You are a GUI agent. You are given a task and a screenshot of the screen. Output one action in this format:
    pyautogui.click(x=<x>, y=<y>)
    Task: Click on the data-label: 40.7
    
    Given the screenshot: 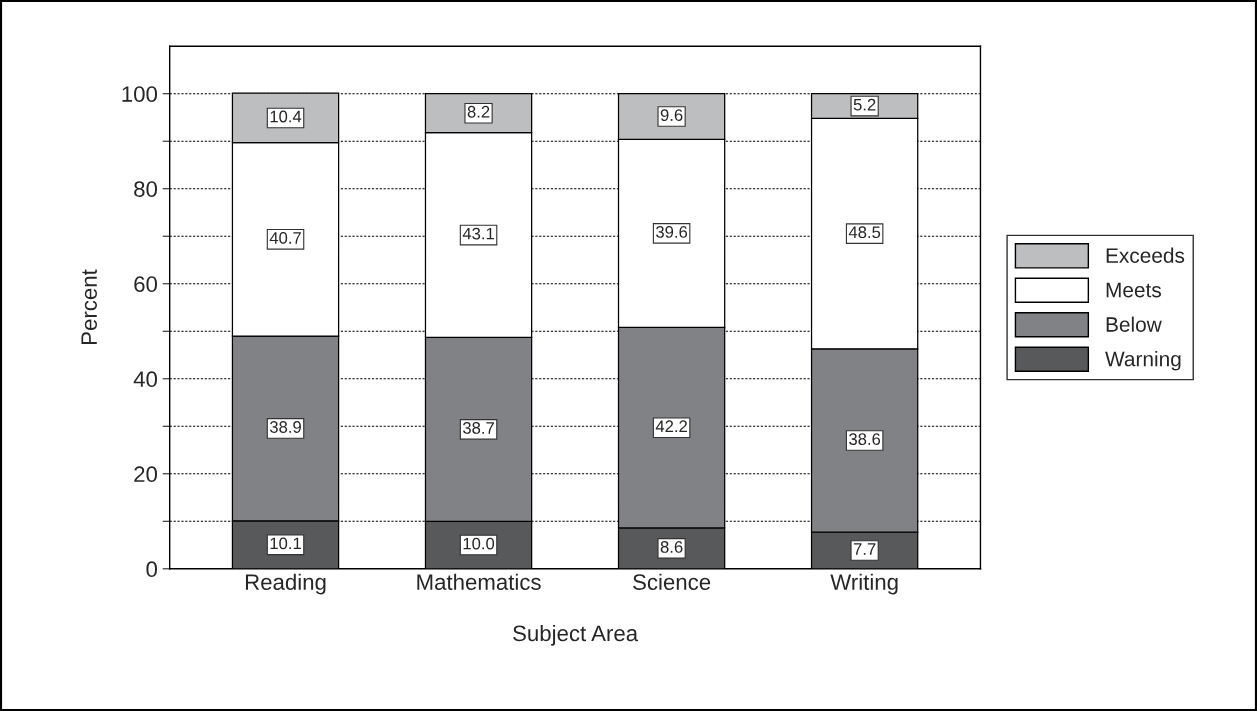 What is the action you would take?
    pyautogui.click(x=285, y=238)
    